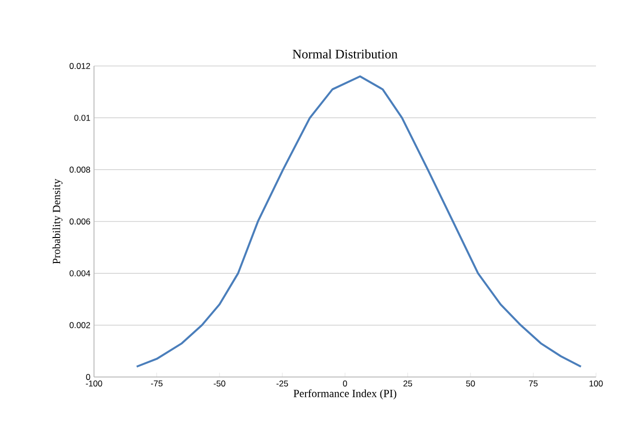 Image resolution: width=617 pixels, height=441 pixels. I want to click on y-tick-label: 0.01, so click(82, 117).